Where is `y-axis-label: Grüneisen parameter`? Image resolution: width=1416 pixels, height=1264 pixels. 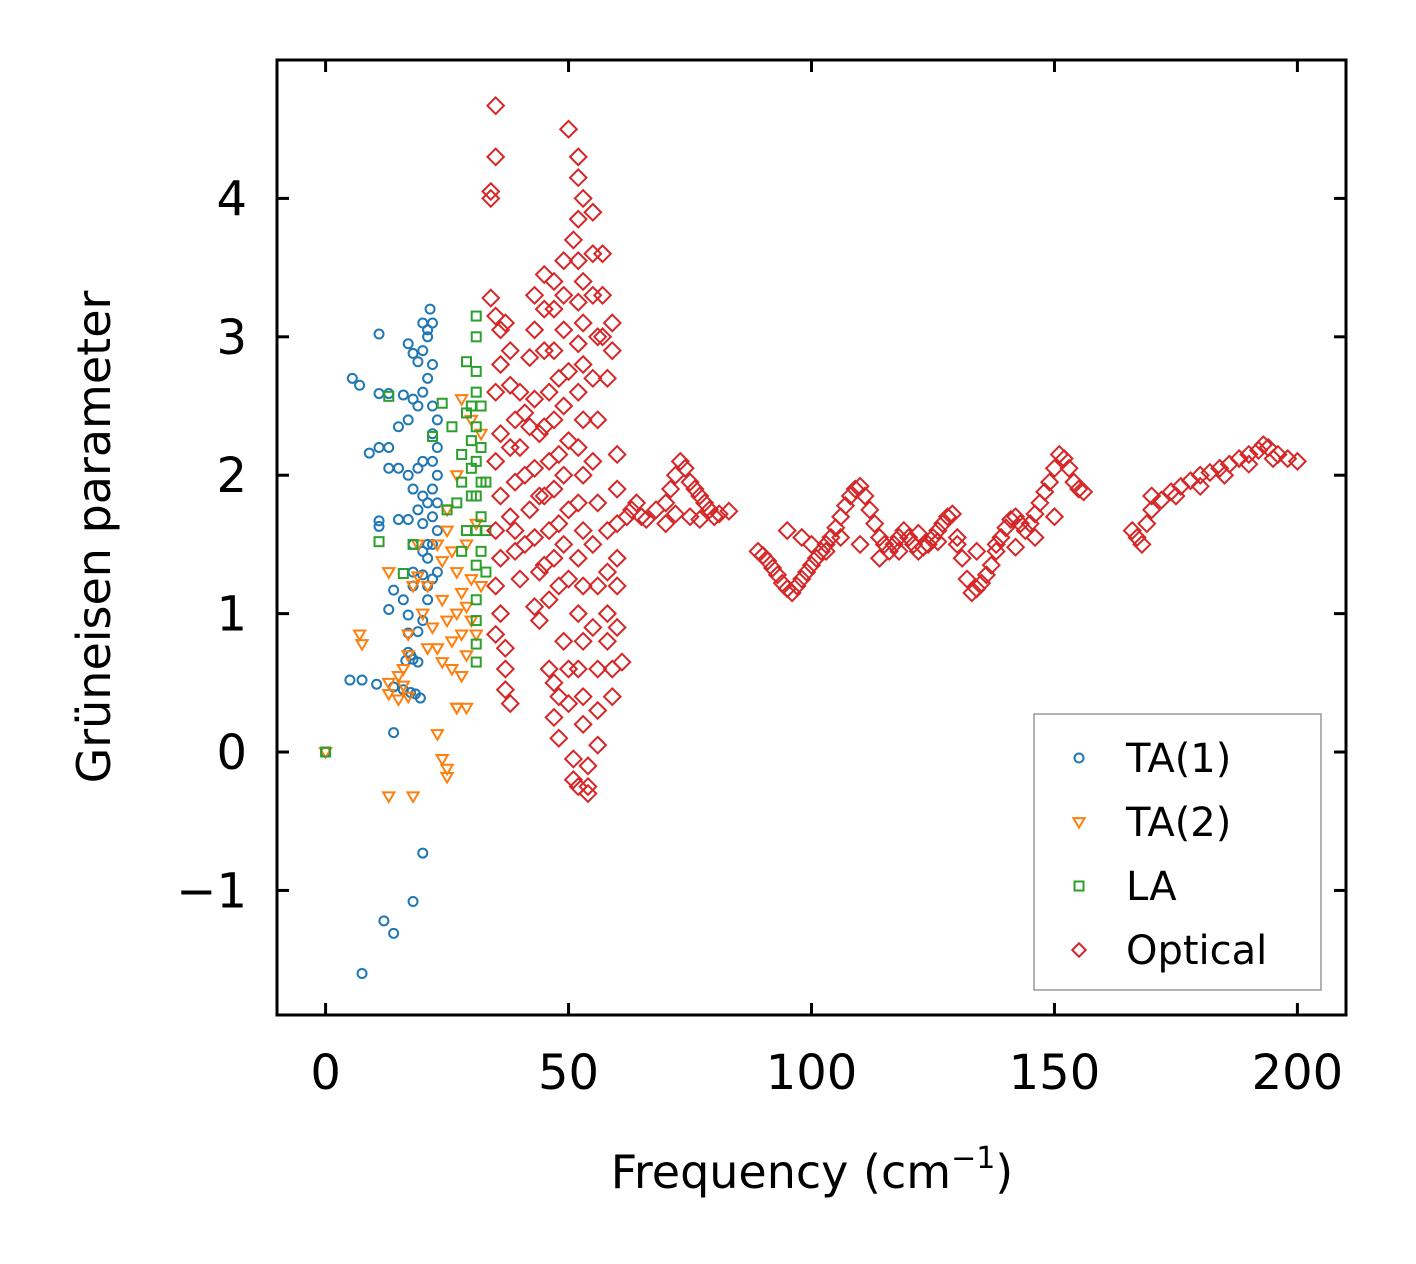
y-axis-label: Grüneisen parameter is located at coordinates (94, 536).